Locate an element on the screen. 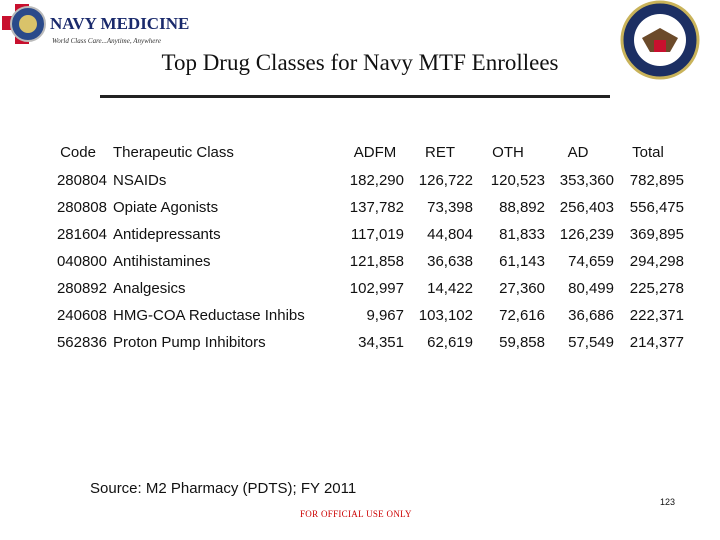  table-cell: 126,722 is located at coordinates (445, 180).